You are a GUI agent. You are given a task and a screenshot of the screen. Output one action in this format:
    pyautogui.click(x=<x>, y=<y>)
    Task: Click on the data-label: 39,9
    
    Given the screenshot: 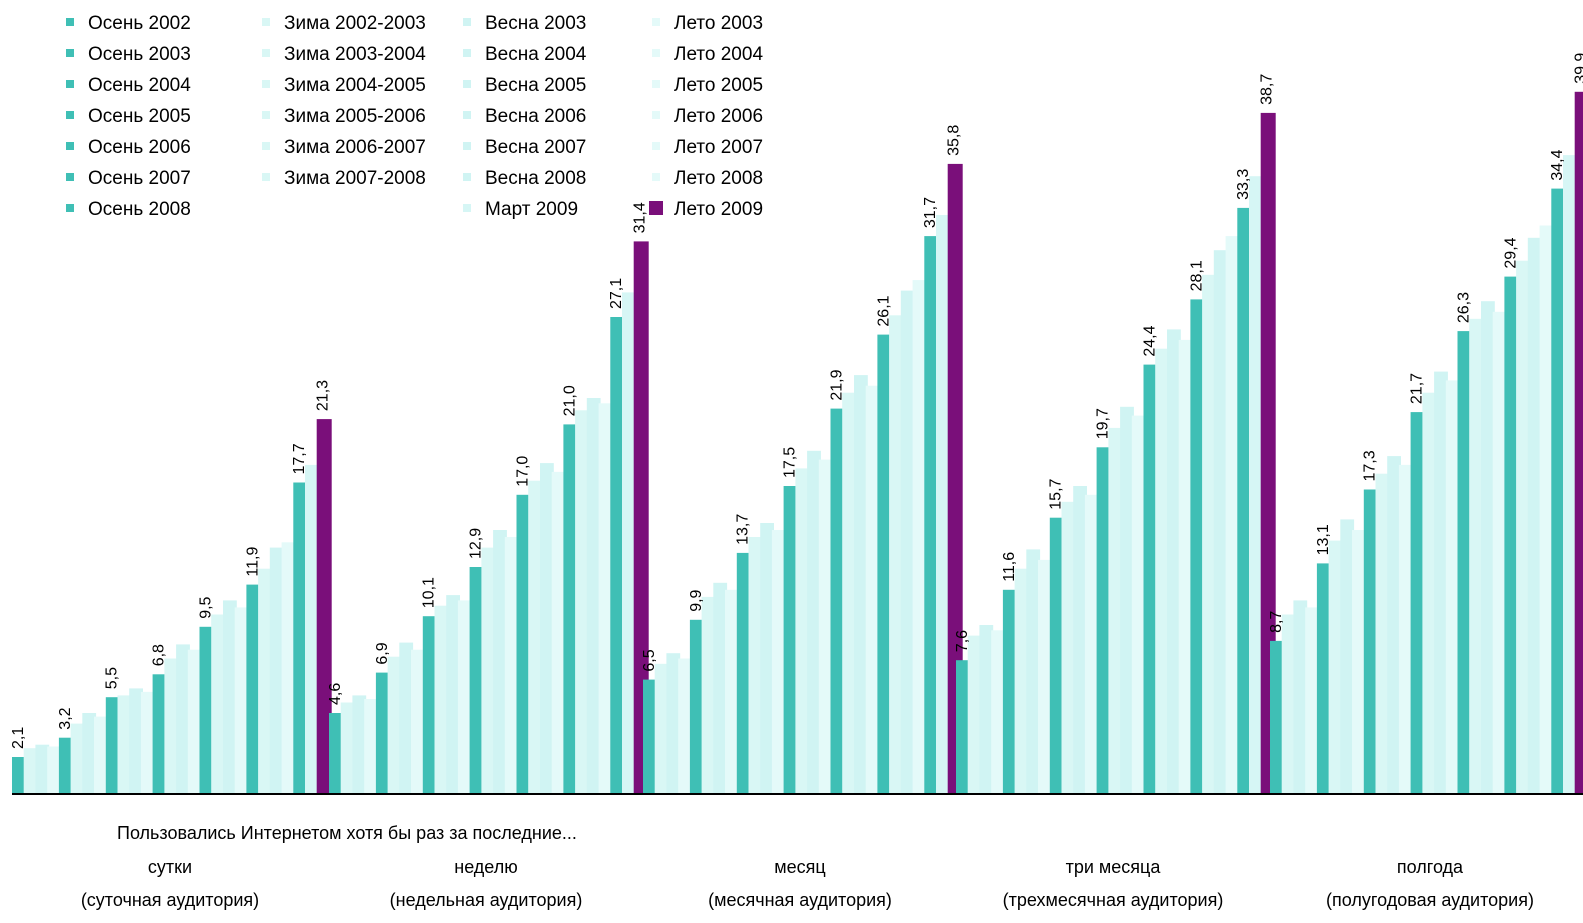 What is the action you would take?
    pyautogui.click(x=1578, y=68)
    